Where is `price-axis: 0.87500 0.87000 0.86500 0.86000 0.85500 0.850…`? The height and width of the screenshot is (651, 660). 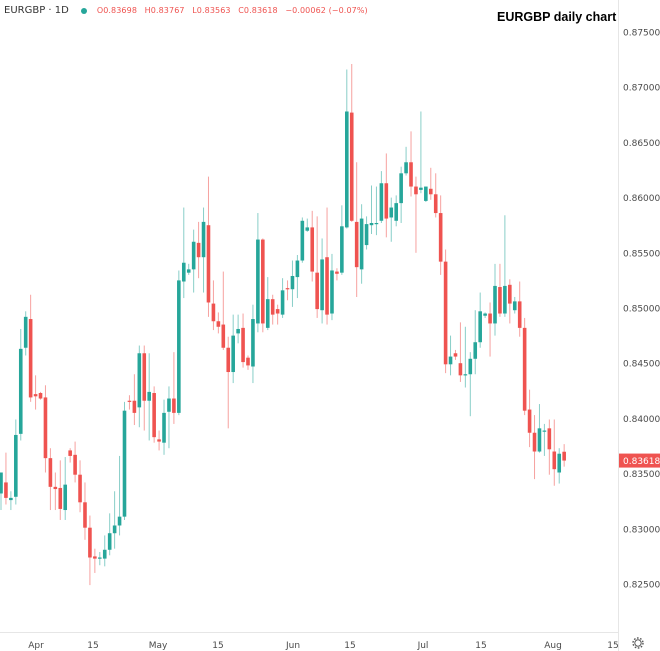 price-axis: 0.87500 0.87000 0.86500 0.86000 0.85500 0.850… is located at coordinates (641, 310).